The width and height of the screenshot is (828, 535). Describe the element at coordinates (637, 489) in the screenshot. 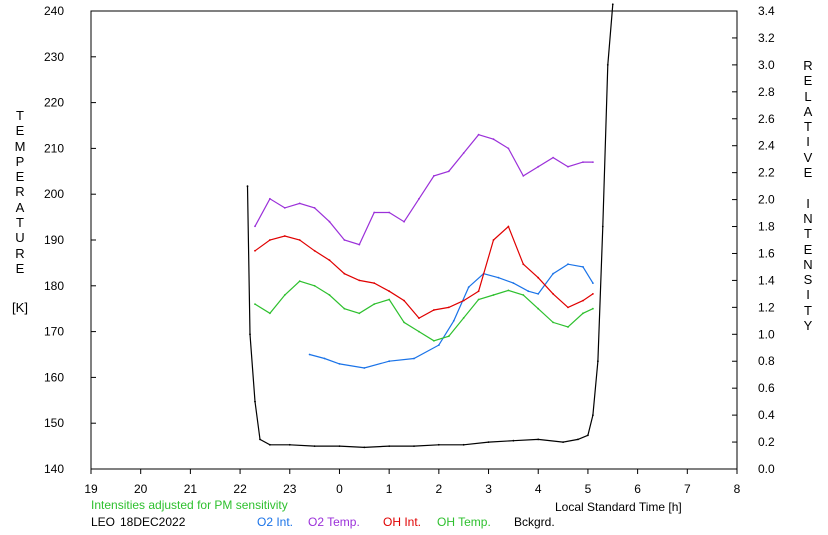

I see `x-tick-label: 6` at that location.